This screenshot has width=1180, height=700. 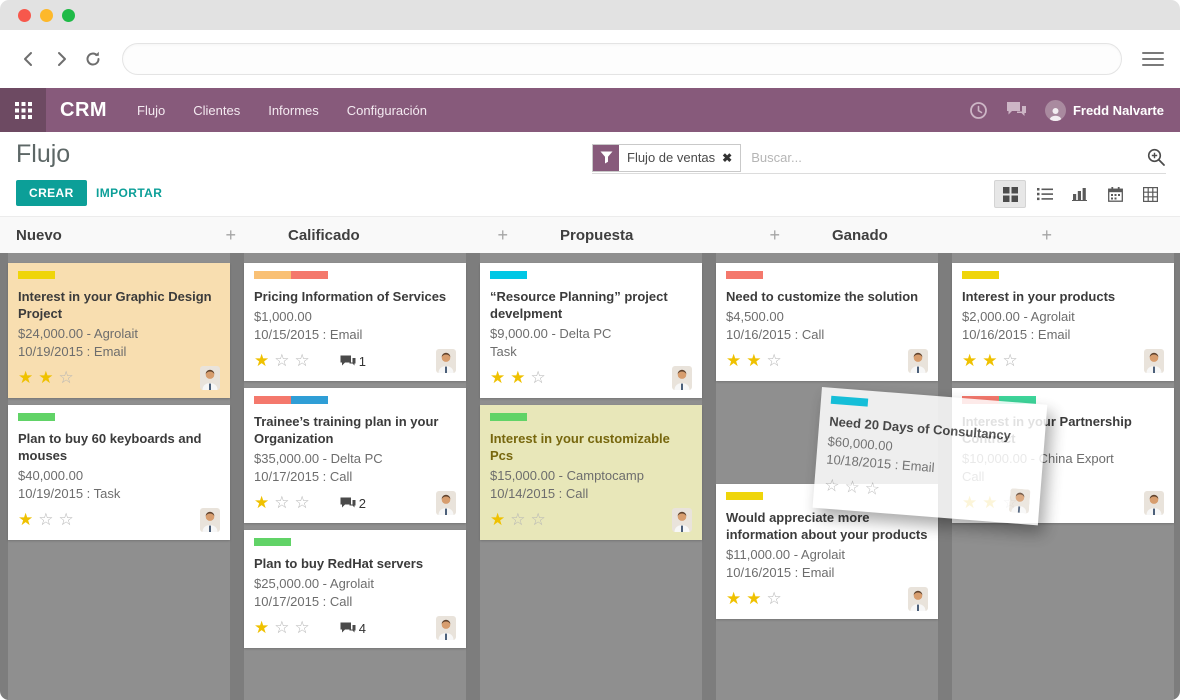 I want to click on reload-icon, so click(x=93, y=59).